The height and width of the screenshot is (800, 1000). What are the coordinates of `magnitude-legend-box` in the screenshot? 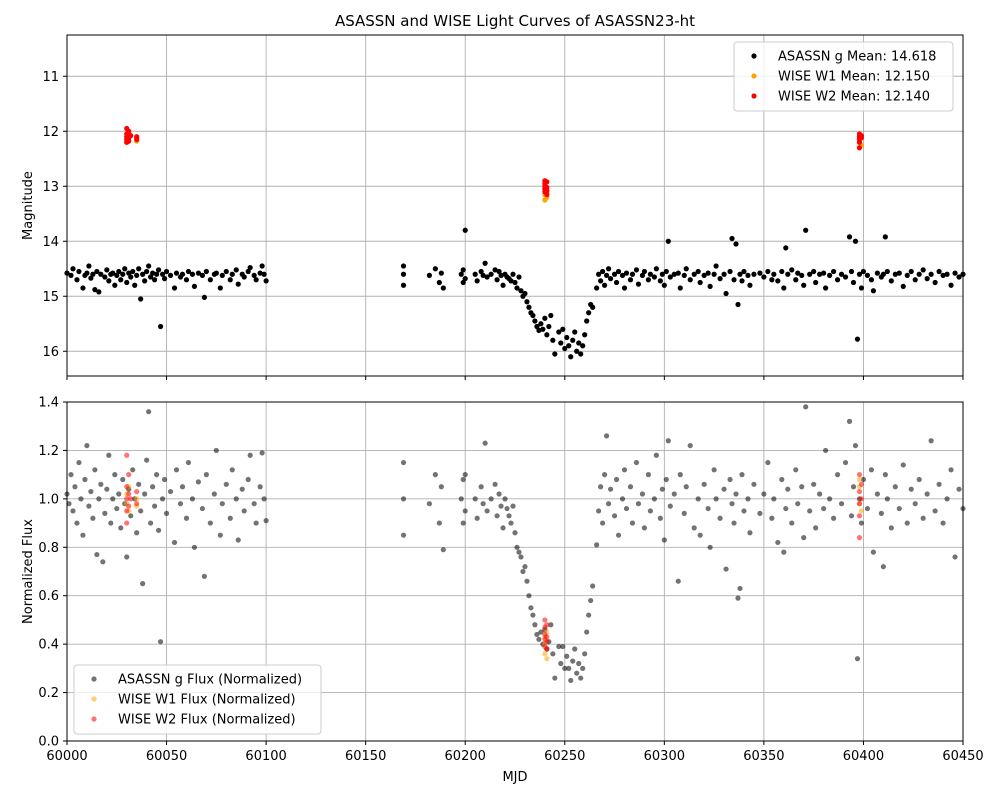 It's located at (843, 76).